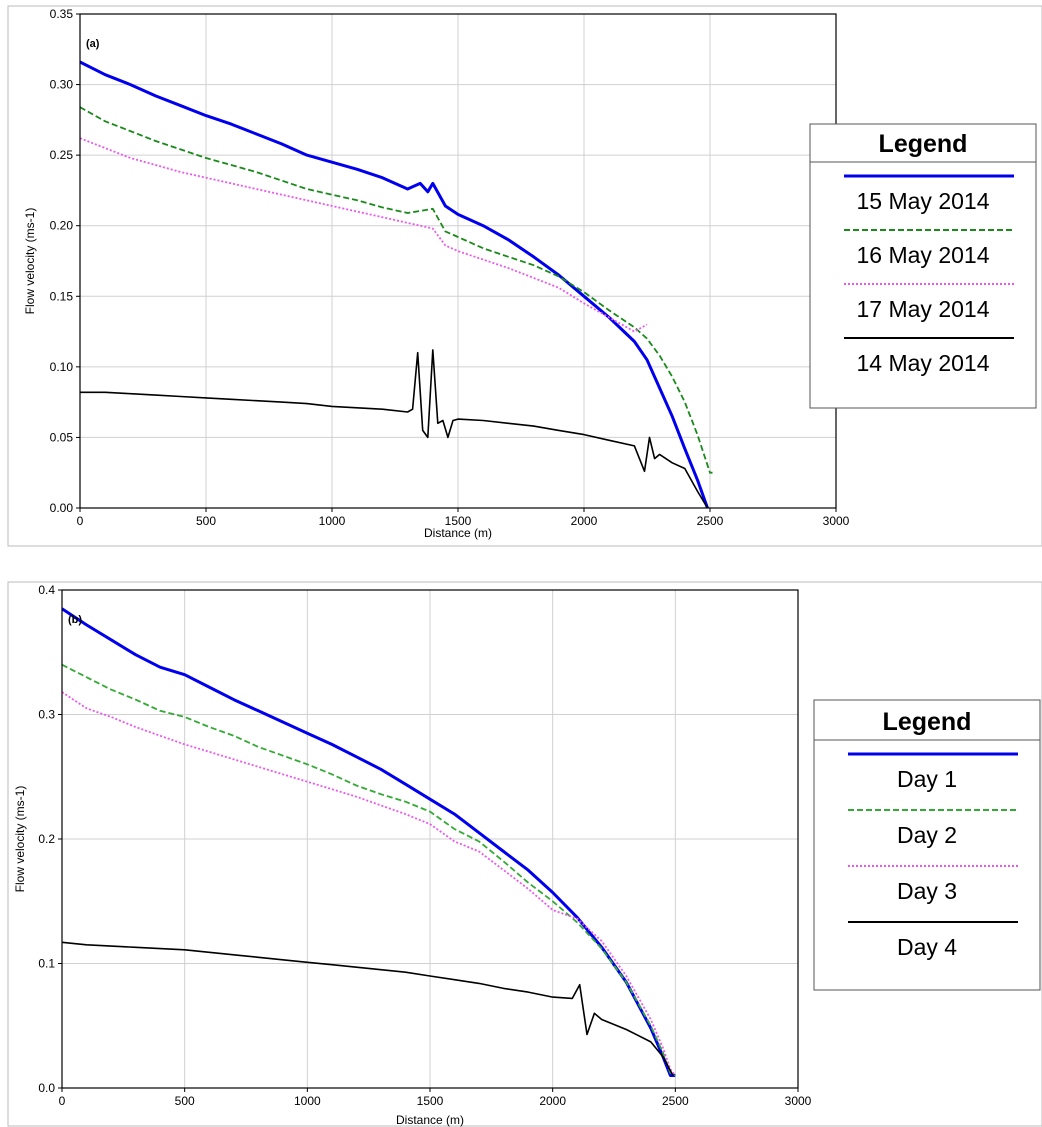  Describe the element at coordinates (46, 964) in the screenshot. I see `y-tick-label: 0.1` at that location.